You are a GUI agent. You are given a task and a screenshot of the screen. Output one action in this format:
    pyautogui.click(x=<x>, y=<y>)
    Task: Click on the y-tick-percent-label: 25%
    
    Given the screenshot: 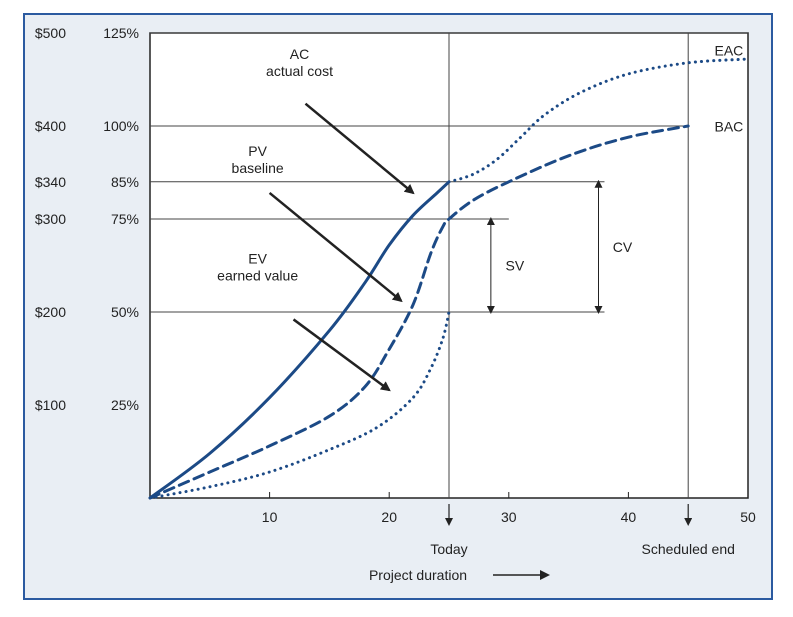 What is the action you would take?
    pyautogui.click(x=125, y=405)
    